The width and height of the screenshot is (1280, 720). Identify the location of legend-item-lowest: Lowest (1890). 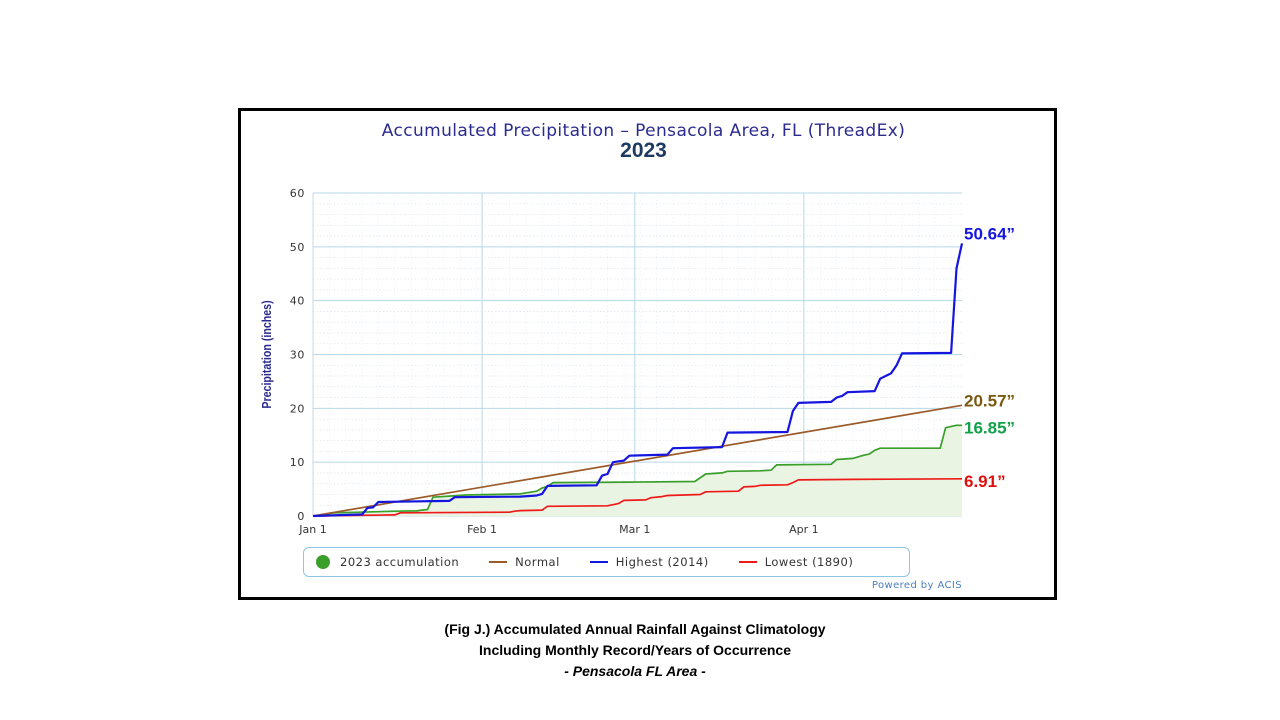
(796, 562).